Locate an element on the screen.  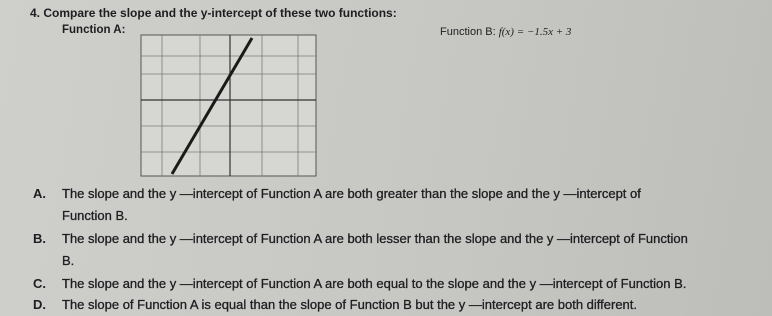
question-number: 4. is located at coordinates (35, 13).